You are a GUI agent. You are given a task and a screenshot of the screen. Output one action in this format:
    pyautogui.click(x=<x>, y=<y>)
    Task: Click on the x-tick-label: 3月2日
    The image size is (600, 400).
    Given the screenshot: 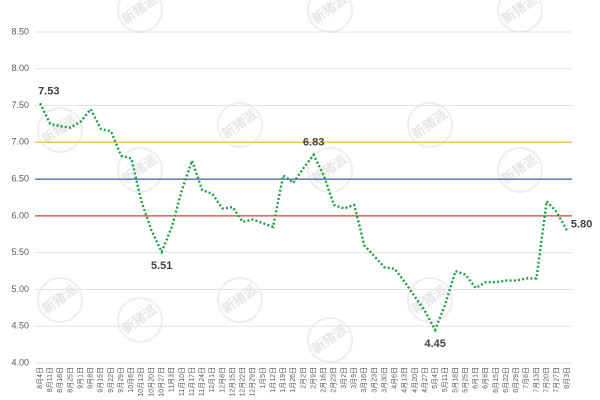 What is the action you would take?
    pyautogui.click(x=344, y=378)
    